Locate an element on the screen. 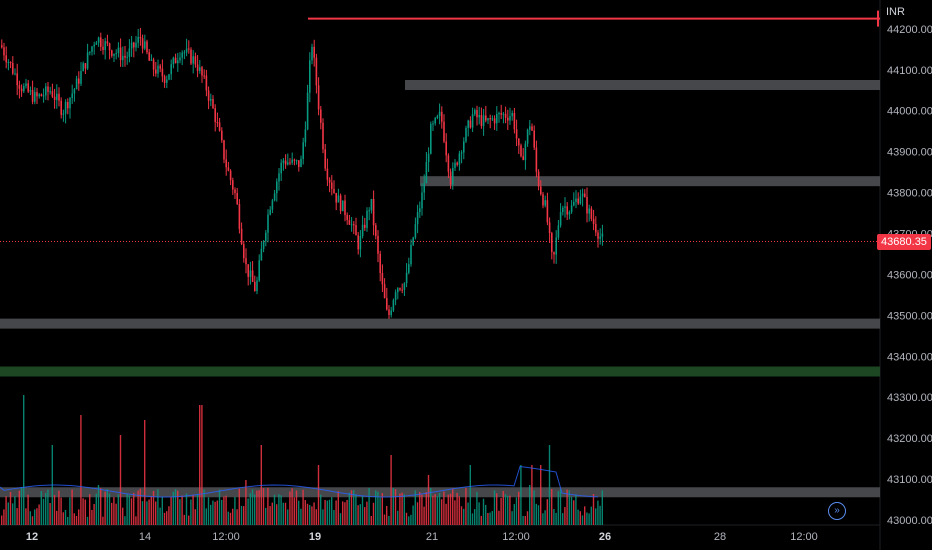 The image size is (932, 550). time-tick-label: 28 is located at coordinates (720, 537).